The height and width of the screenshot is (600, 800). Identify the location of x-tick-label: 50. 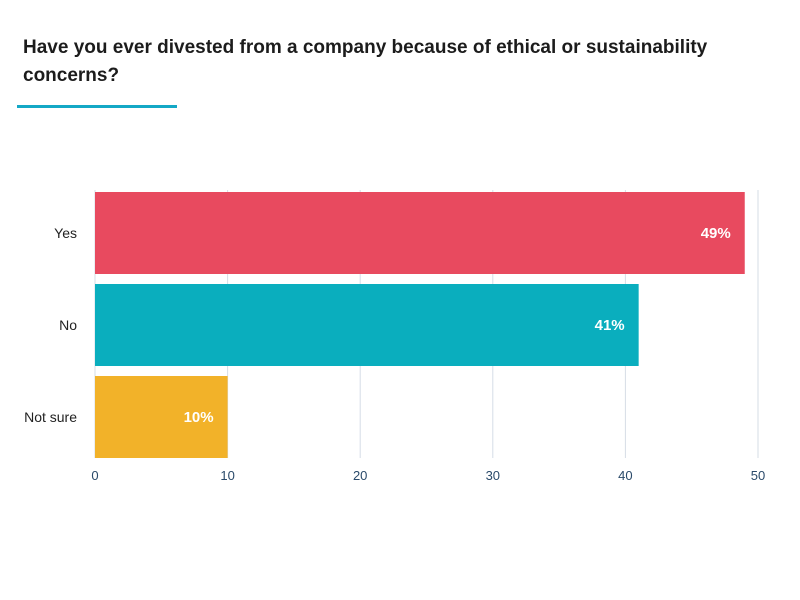
(758, 475).